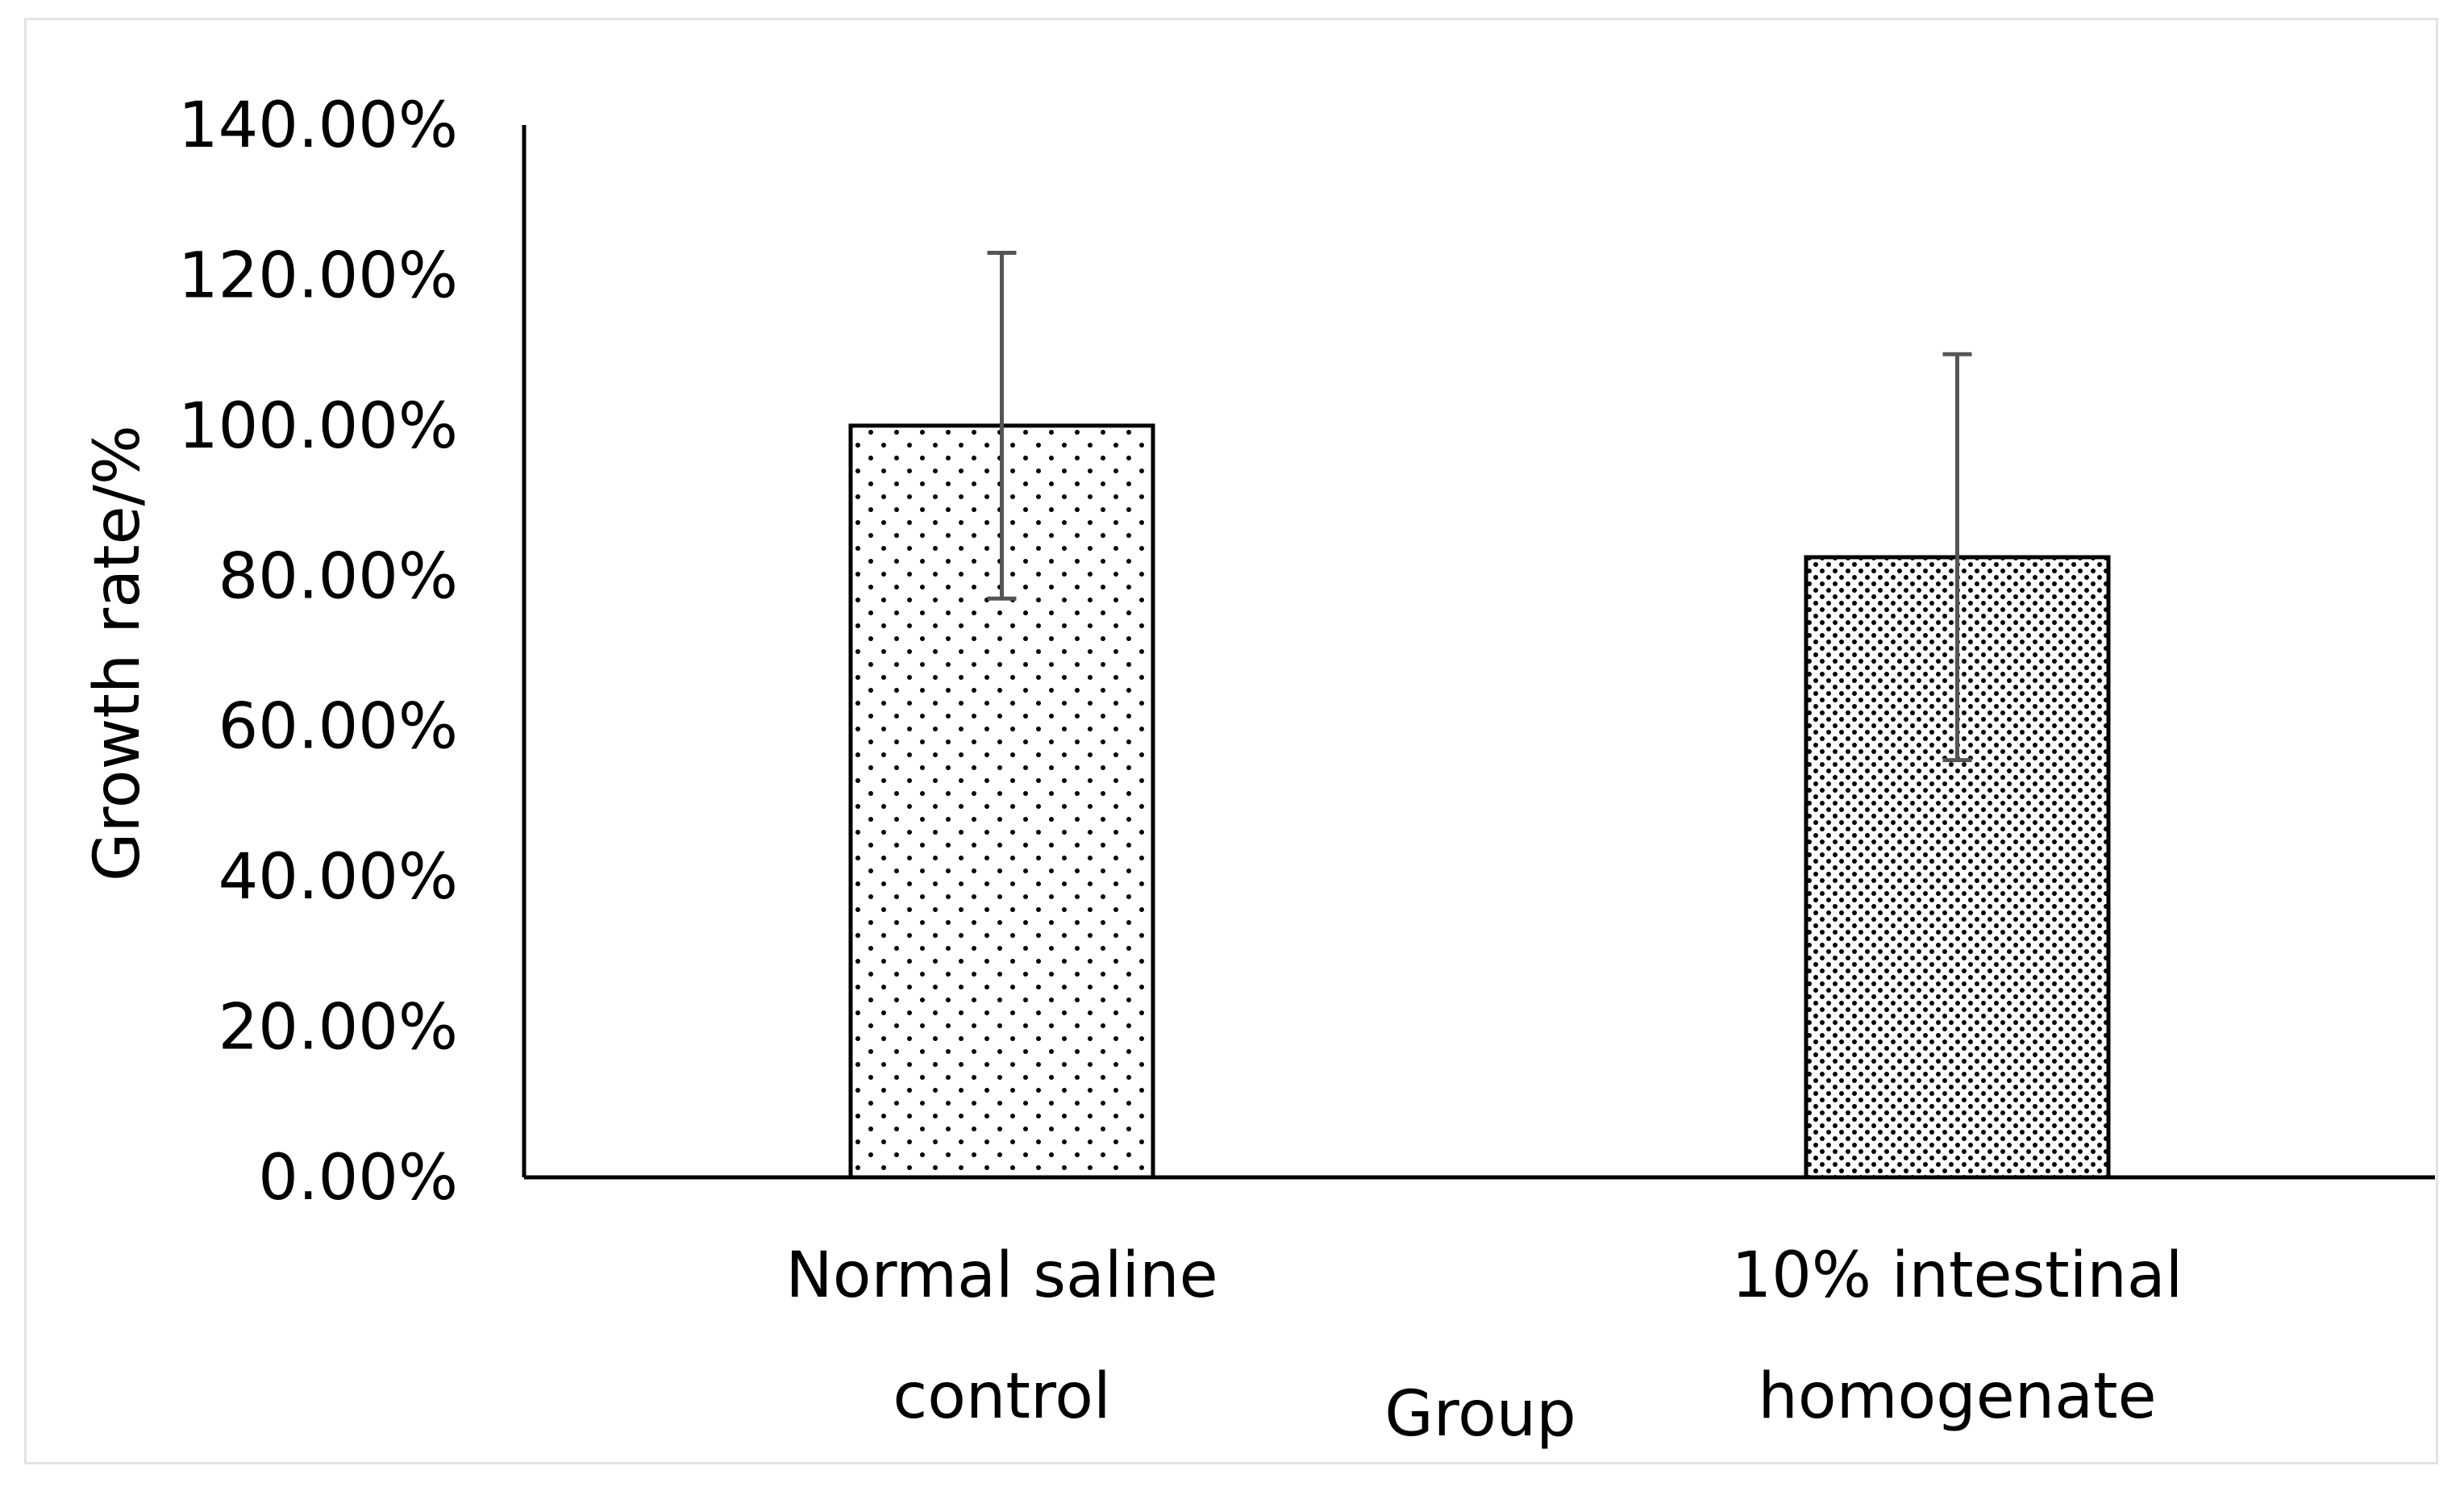 This screenshot has width=2464, height=1487. Describe the element at coordinates (117, 653) in the screenshot. I see `y-axis-title: Growth rate/%` at that location.